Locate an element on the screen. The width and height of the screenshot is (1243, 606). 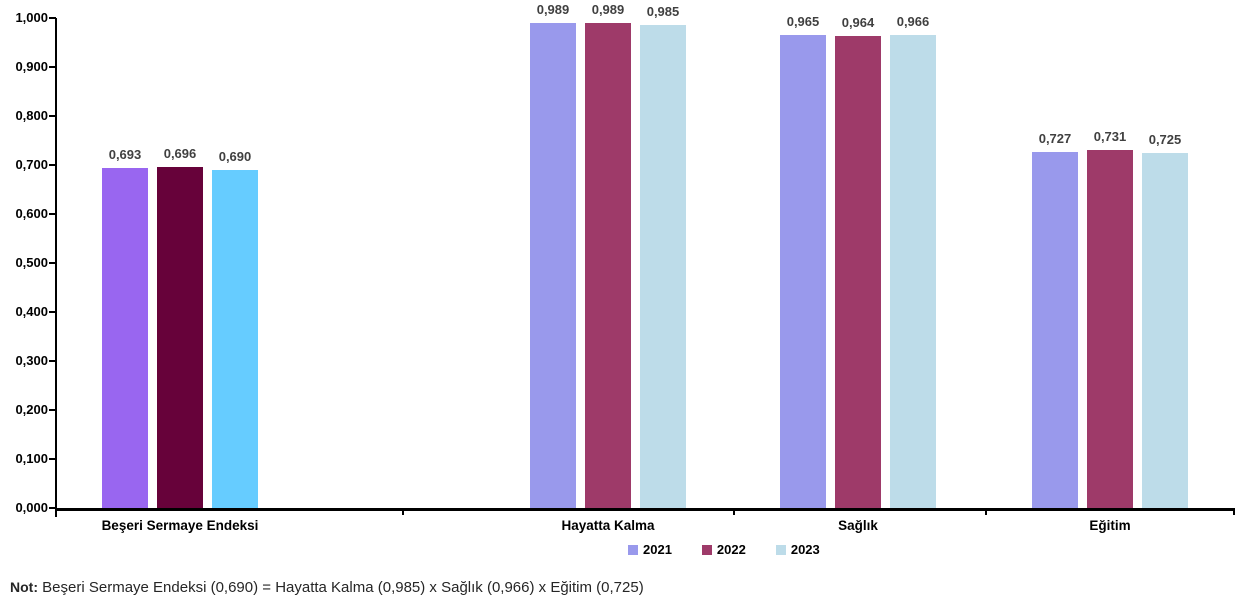
y-axis-tick-label: 0,900 is located at coordinates (31, 66).